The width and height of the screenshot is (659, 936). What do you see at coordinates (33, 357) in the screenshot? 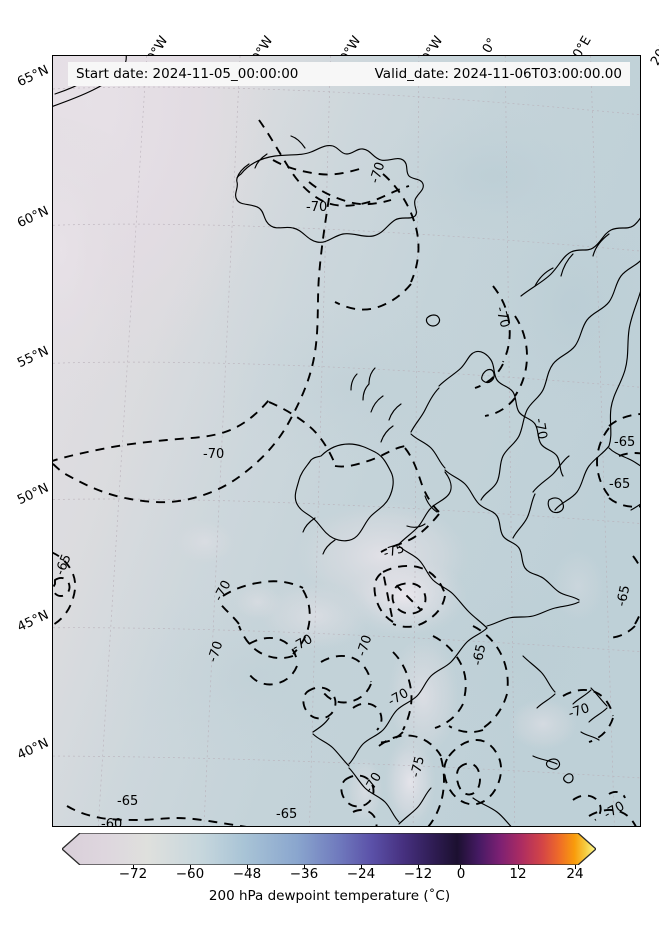
I see `lat-tick-label-55N: 55°N` at bounding box center [33, 357].